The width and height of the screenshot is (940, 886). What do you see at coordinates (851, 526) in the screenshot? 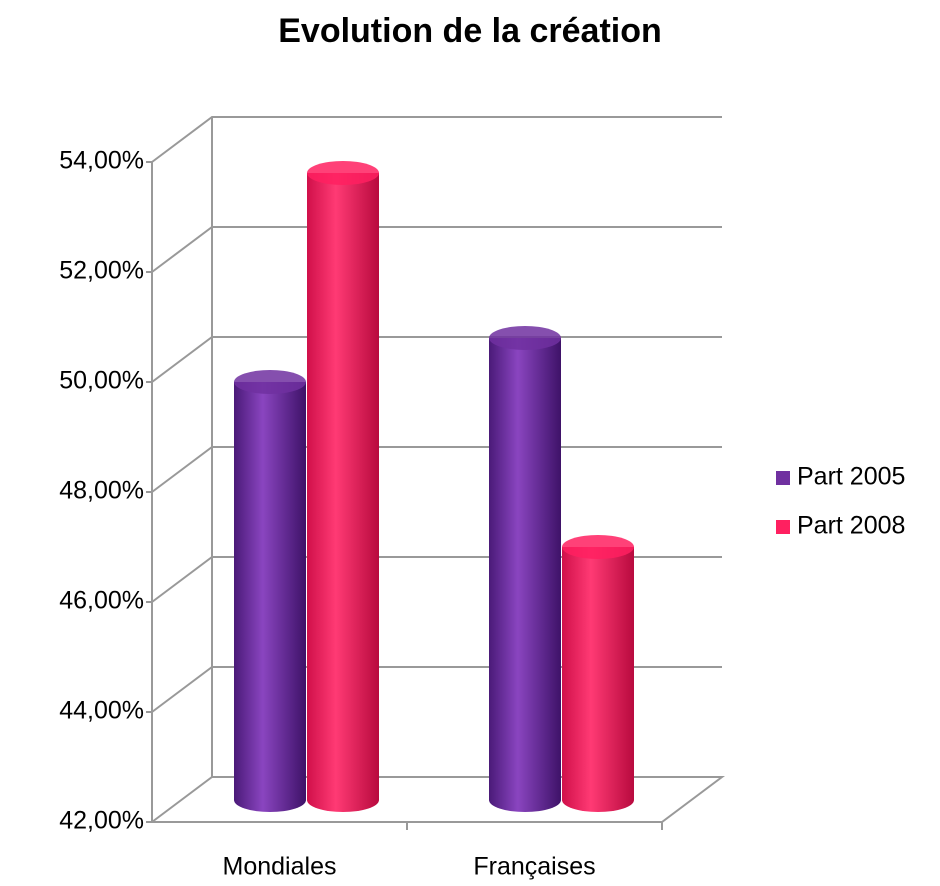
I see `legend-label: Part 2008` at bounding box center [851, 526].